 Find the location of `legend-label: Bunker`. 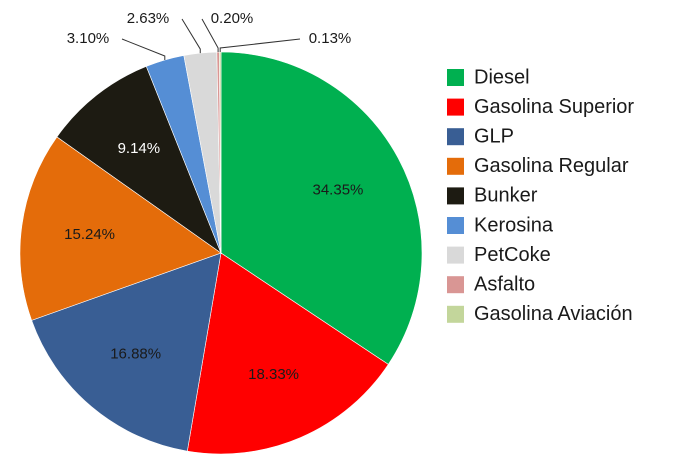

legend-label: Bunker is located at coordinates (506, 196).